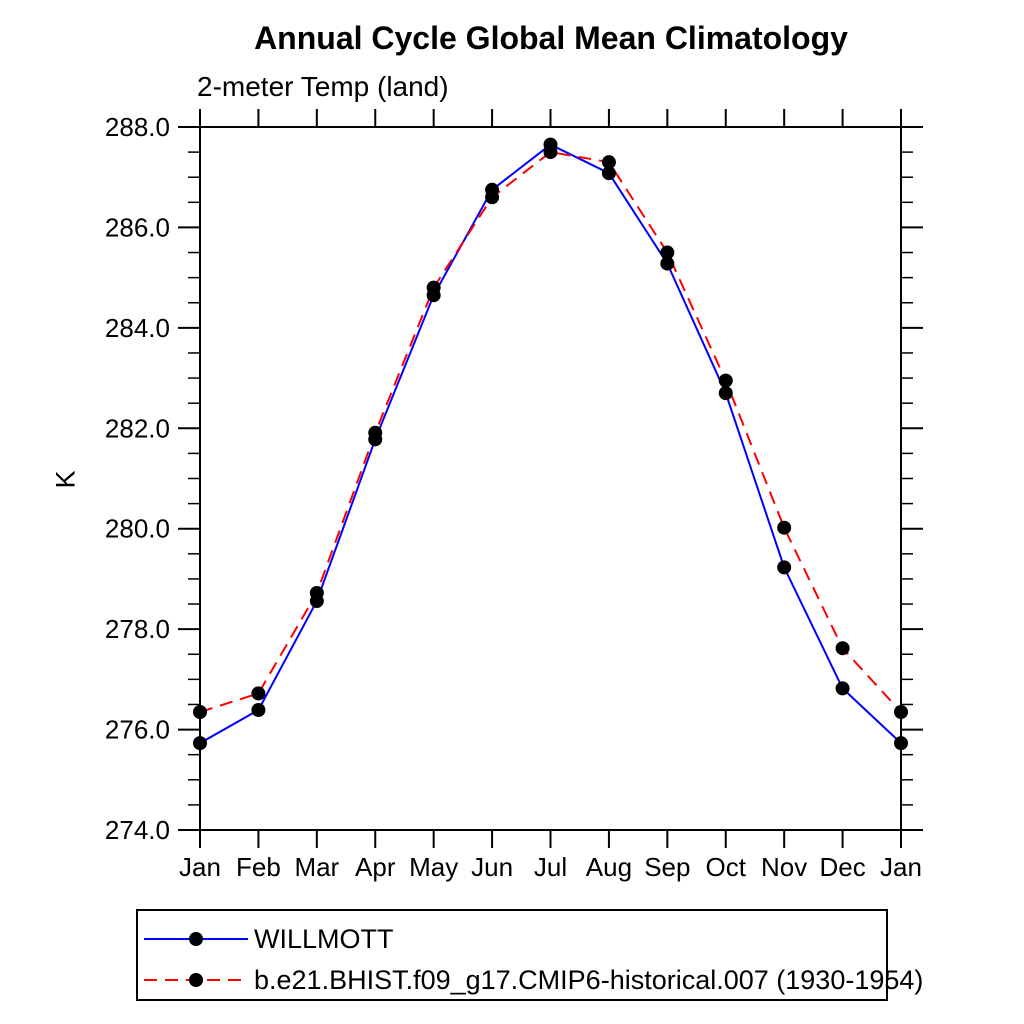 This screenshot has height=1024, width=1024. I want to click on y-tick-label: 284.0, so click(137, 328).